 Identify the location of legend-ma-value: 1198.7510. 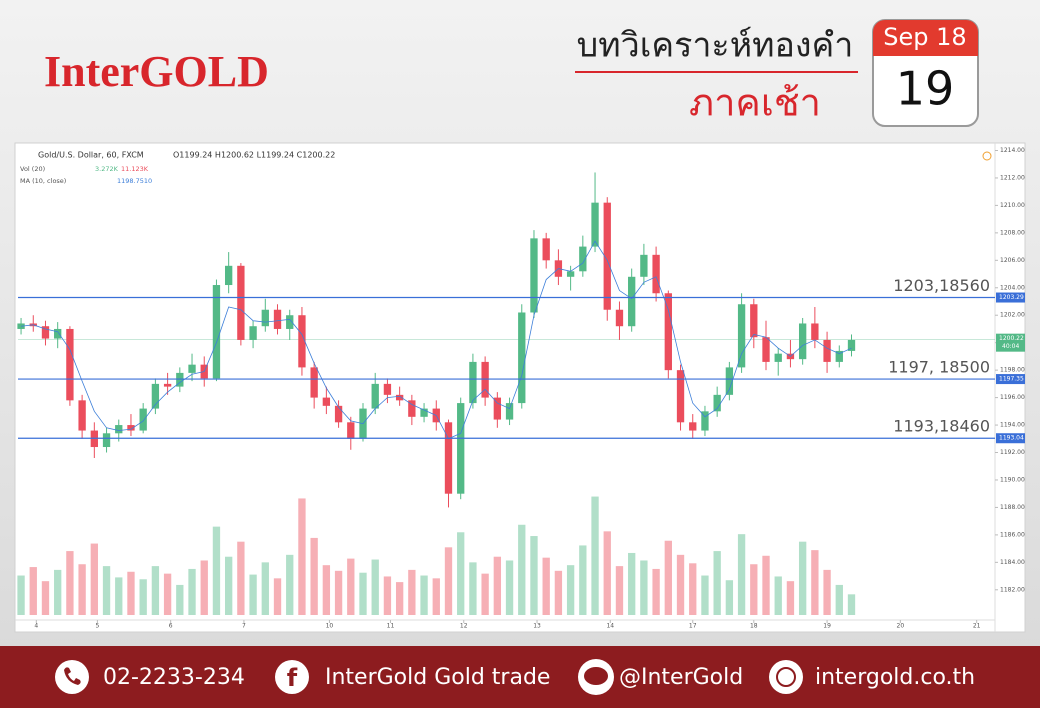
(134, 181).